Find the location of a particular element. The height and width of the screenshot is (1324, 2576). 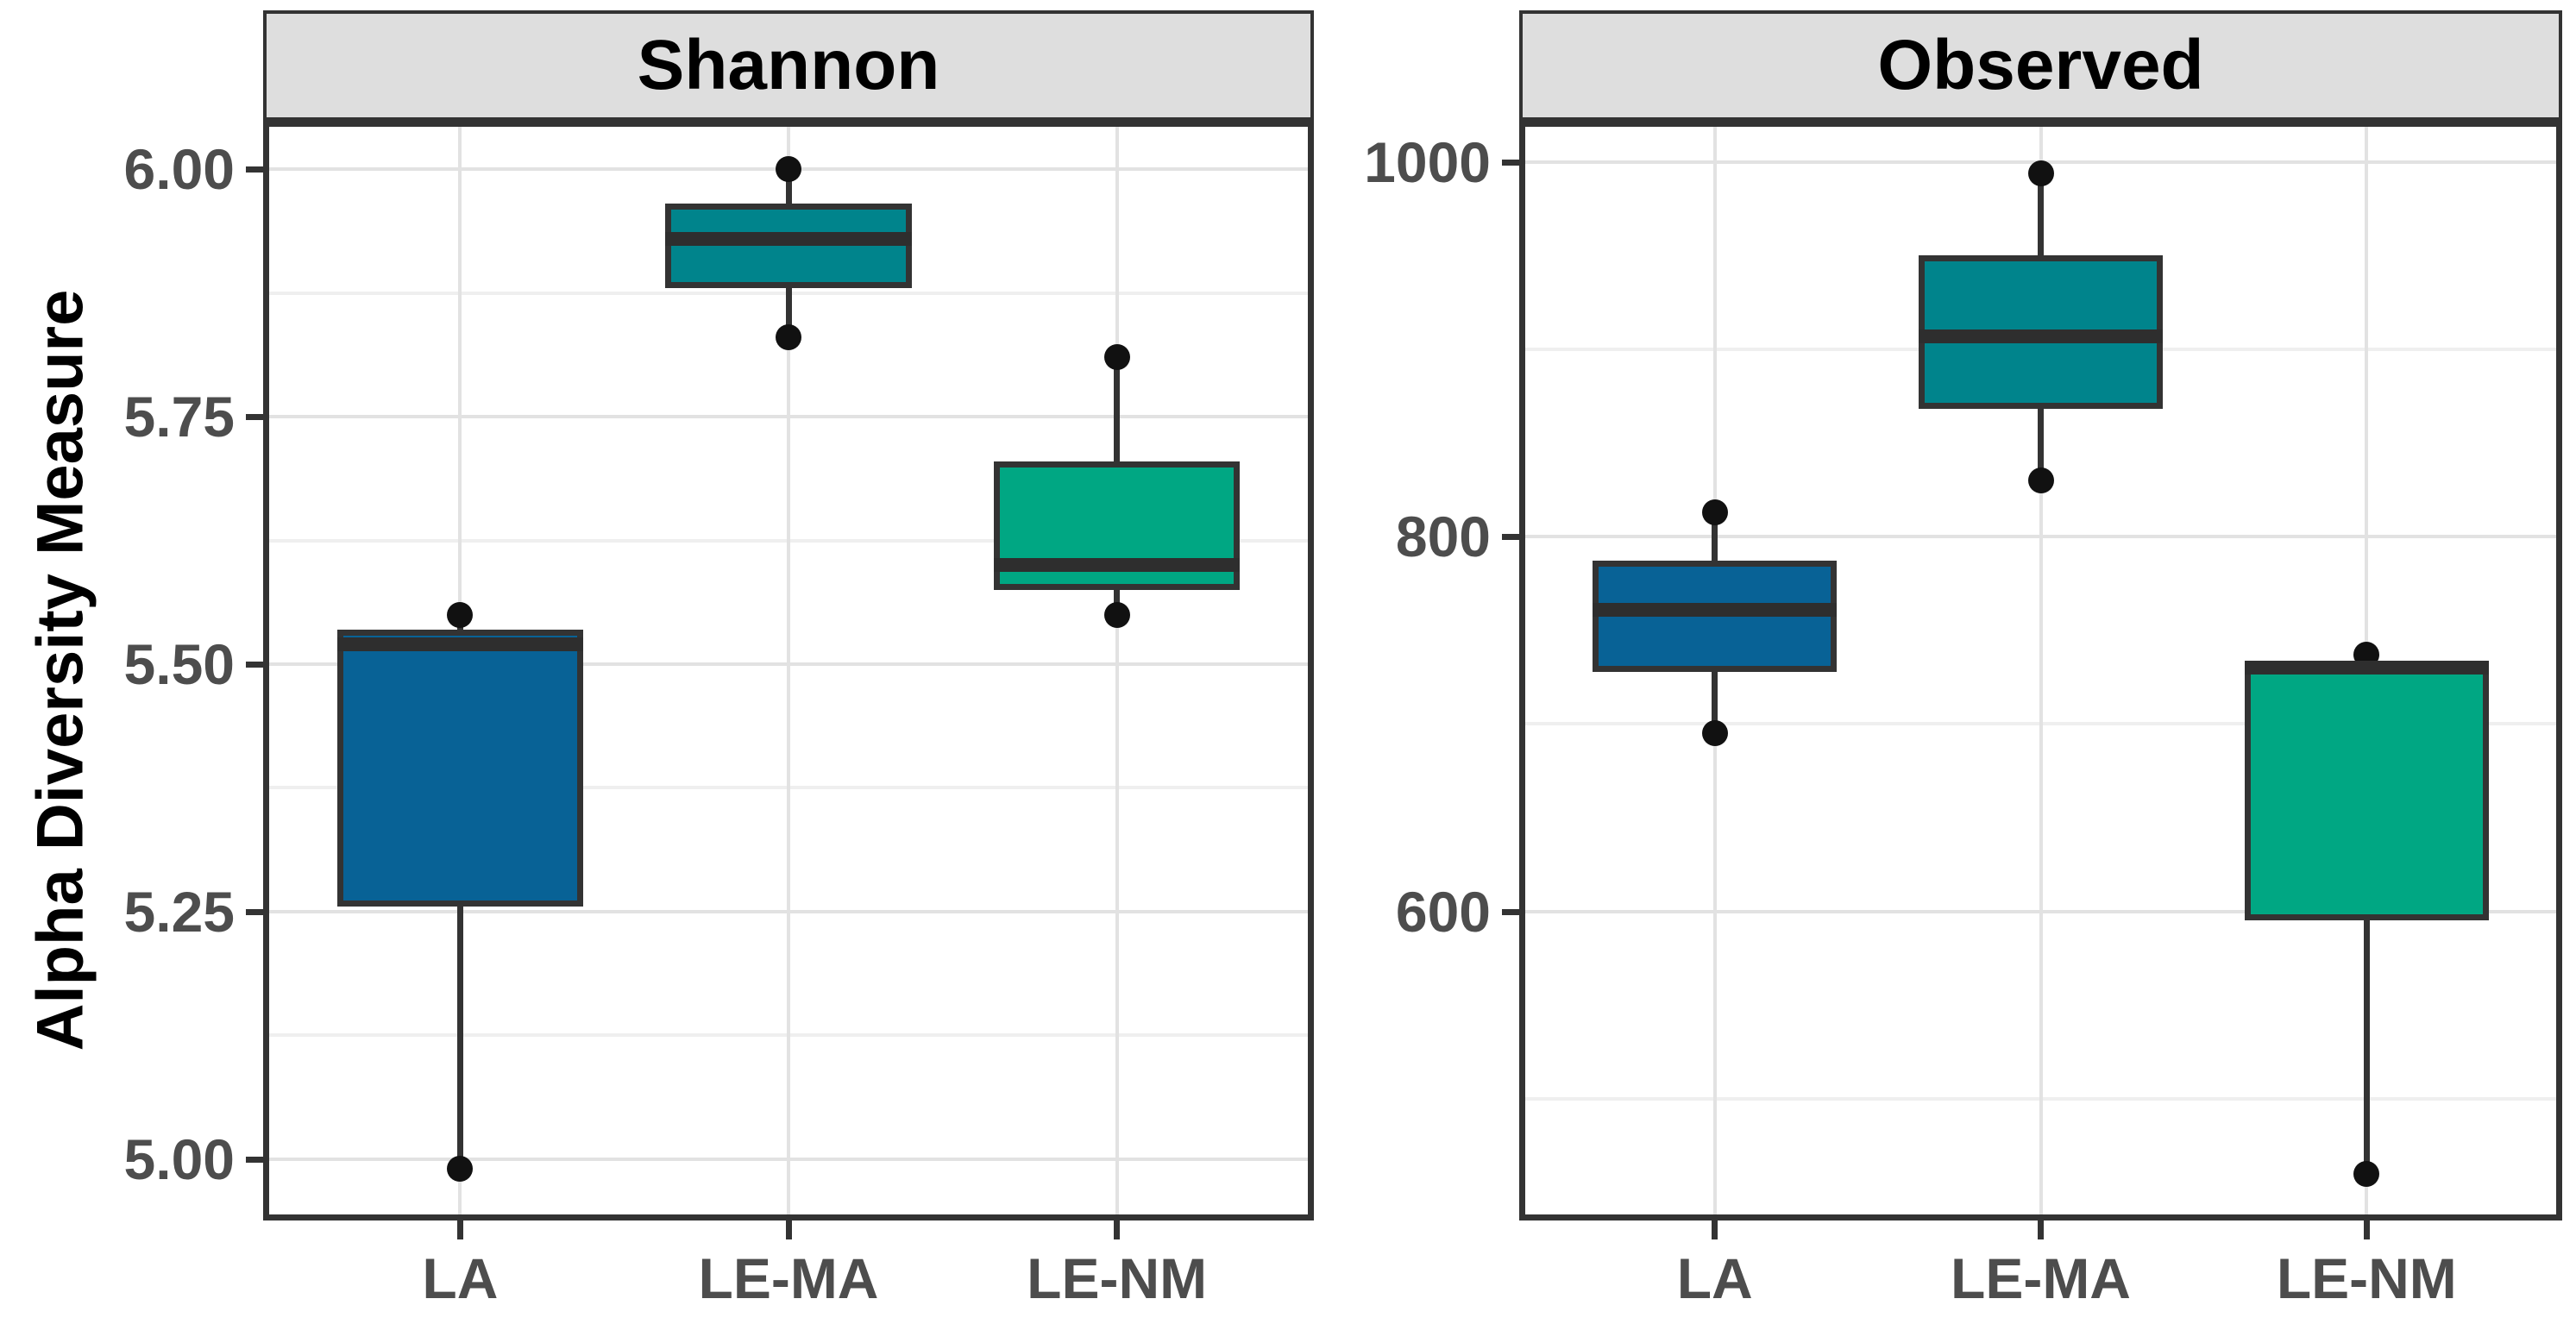

facet-strip-label: Observed is located at coordinates (2040, 65).